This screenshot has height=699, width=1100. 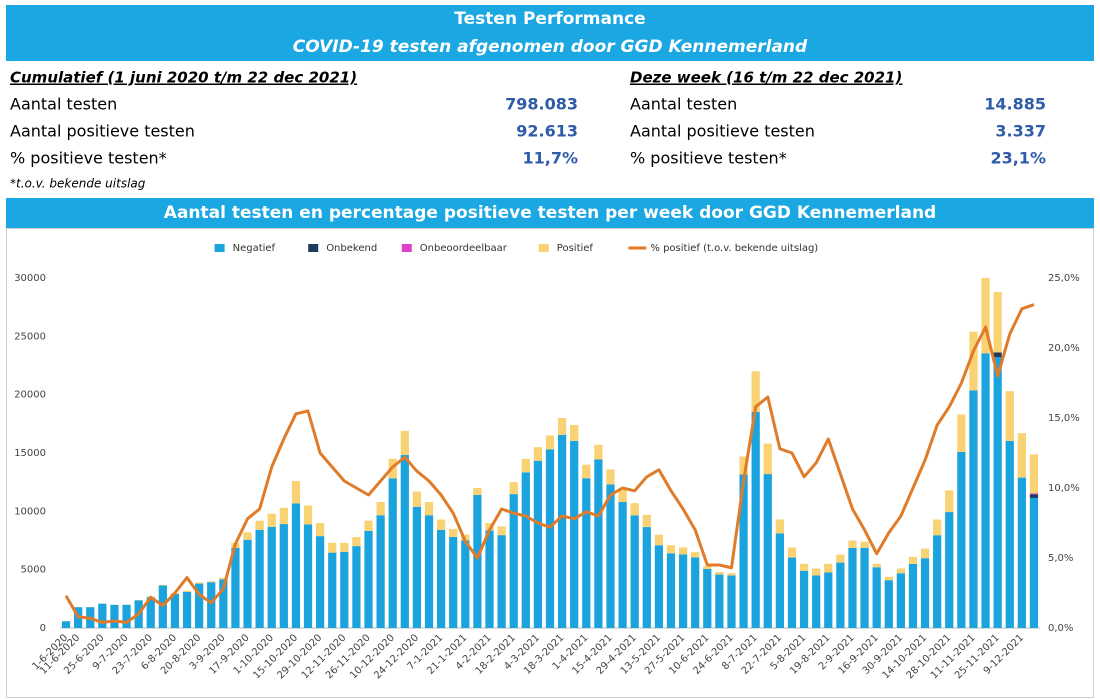 What do you see at coordinates (550, 158) in the screenshot?
I see `summary-value: 11,7%` at bounding box center [550, 158].